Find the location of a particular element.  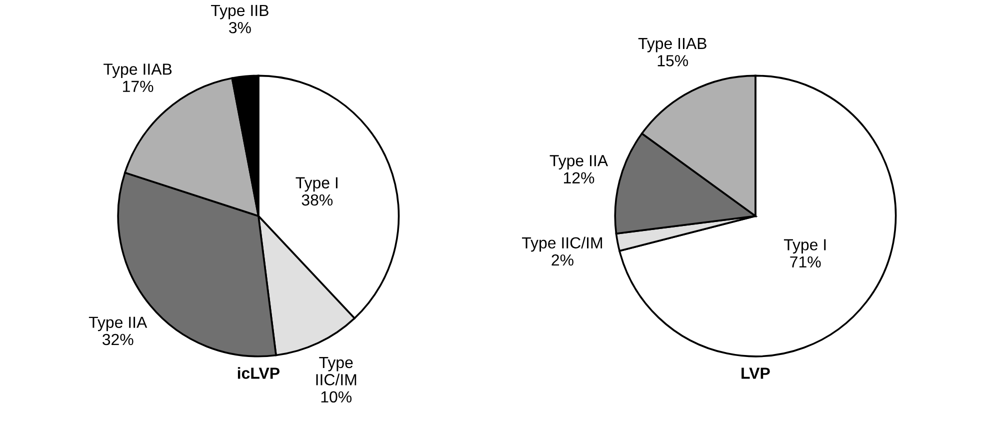

data-label: 10% is located at coordinates (336, 397).